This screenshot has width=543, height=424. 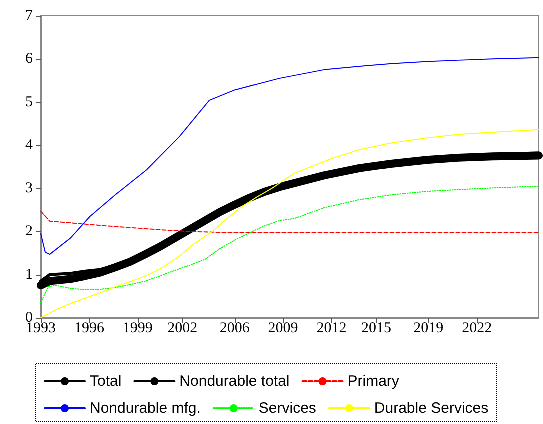 What do you see at coordinates (283, 328) in the screenshot?
I see `x-tick-label: 2009` at bounding box center [283, 328].